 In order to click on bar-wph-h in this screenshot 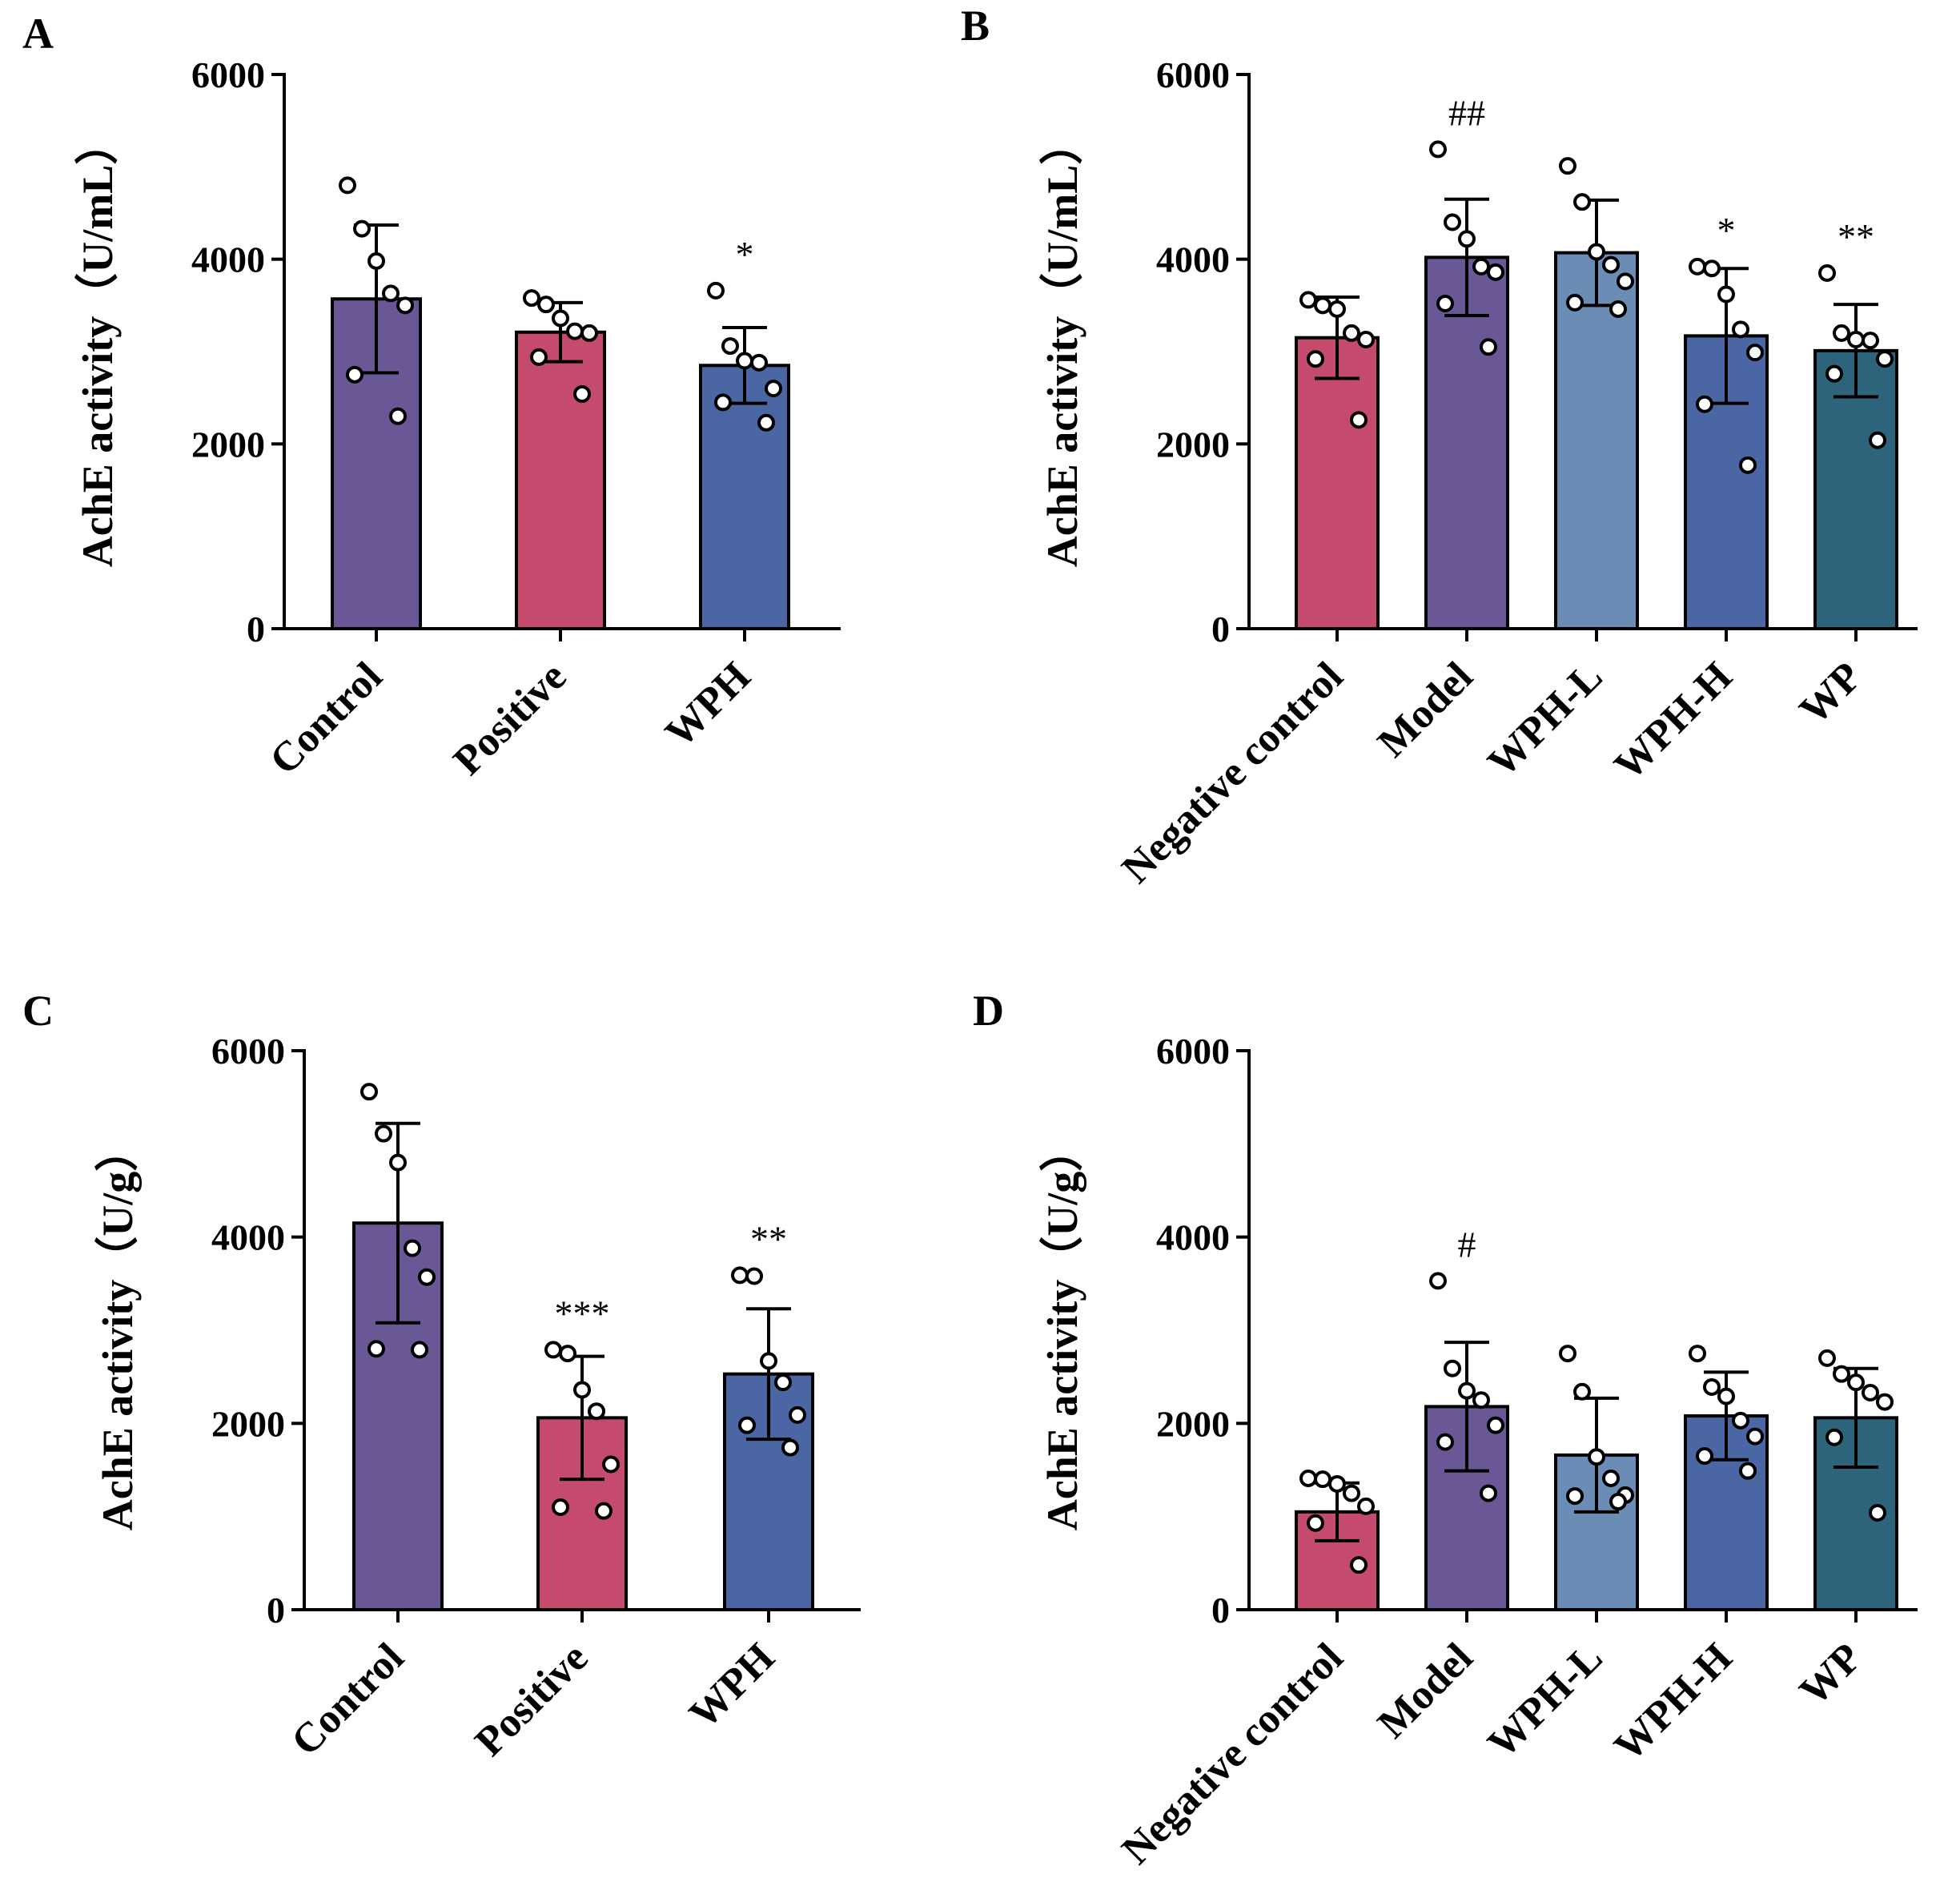, I will do `click(1727, 482)`.